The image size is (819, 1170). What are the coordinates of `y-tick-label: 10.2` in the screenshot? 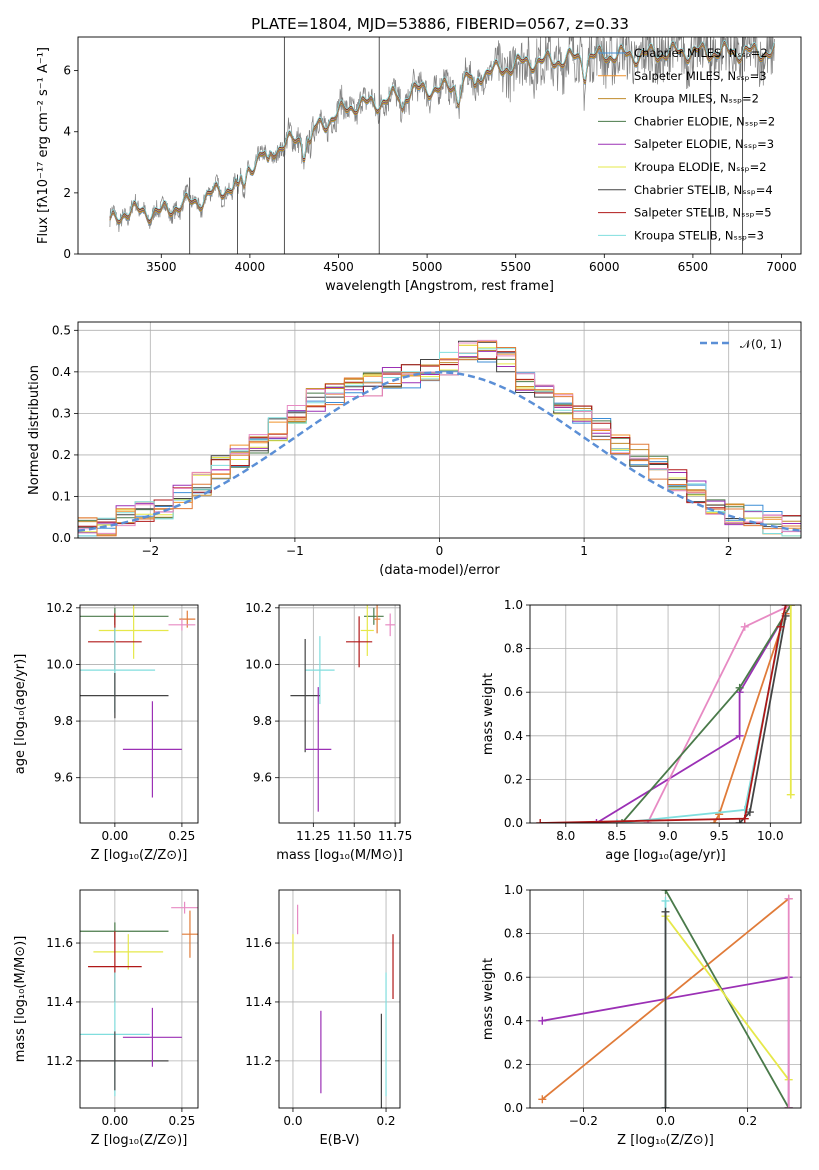 It's located at (59, 608).